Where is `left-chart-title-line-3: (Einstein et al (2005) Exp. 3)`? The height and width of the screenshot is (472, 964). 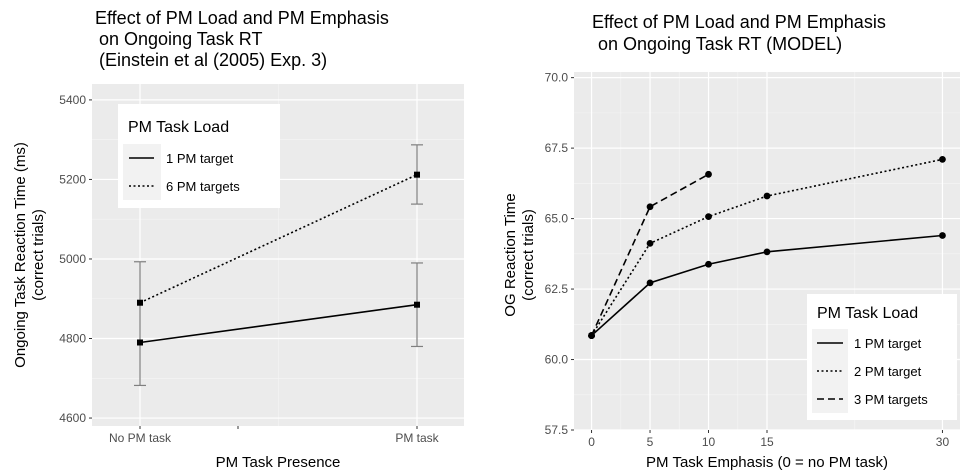 left-chart-title-line-3: (Einstein et al (2005) Exp. 3) is located at coordinates (213, 60).